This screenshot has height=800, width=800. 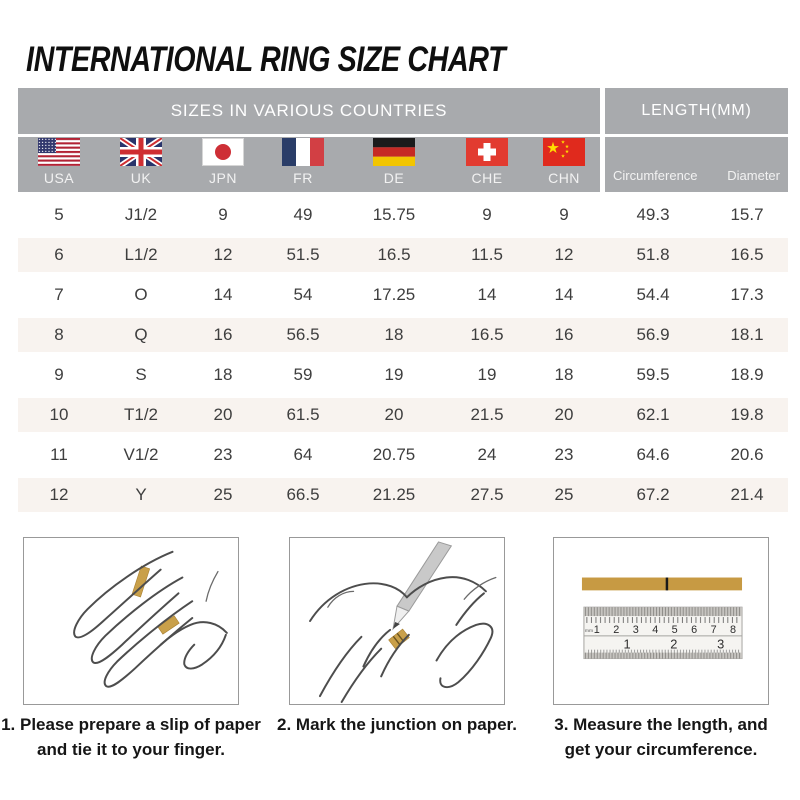 What do you see at coordinates (223, 334) in the screenshot?
I see `cell: 16` at bounding box center [223, 334].